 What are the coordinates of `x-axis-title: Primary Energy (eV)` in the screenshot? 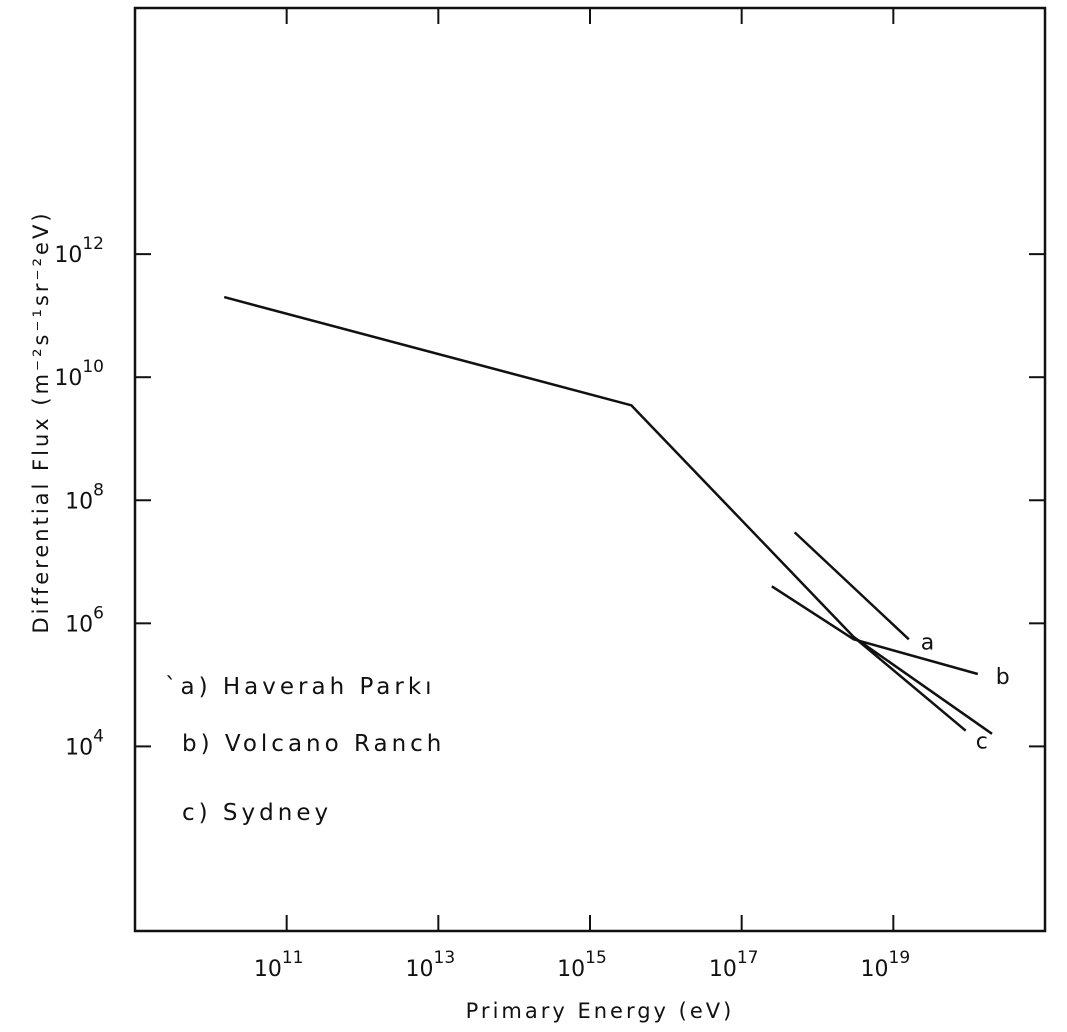 It's located at (600, 1011).